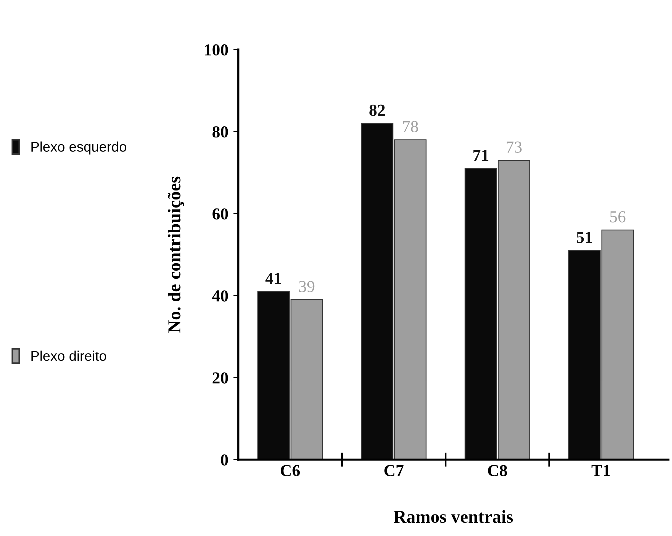 The image size is (672, 536). I want to click on data-label: 73, so click(514, 148).